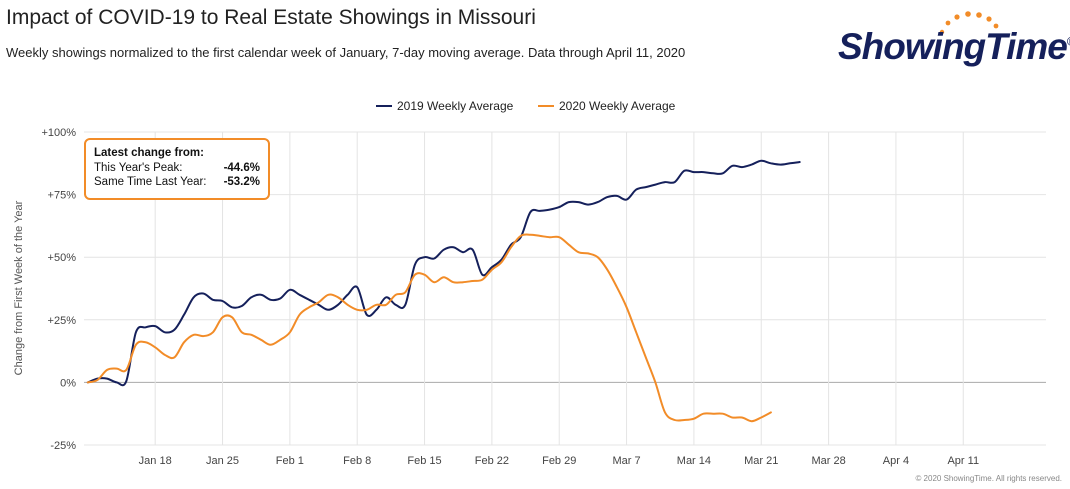 This screenshot has height=489, width=1070. Describe the element at coordinates (241, 182) in the screenshot. I see `info-value: -53.2%` at that location.